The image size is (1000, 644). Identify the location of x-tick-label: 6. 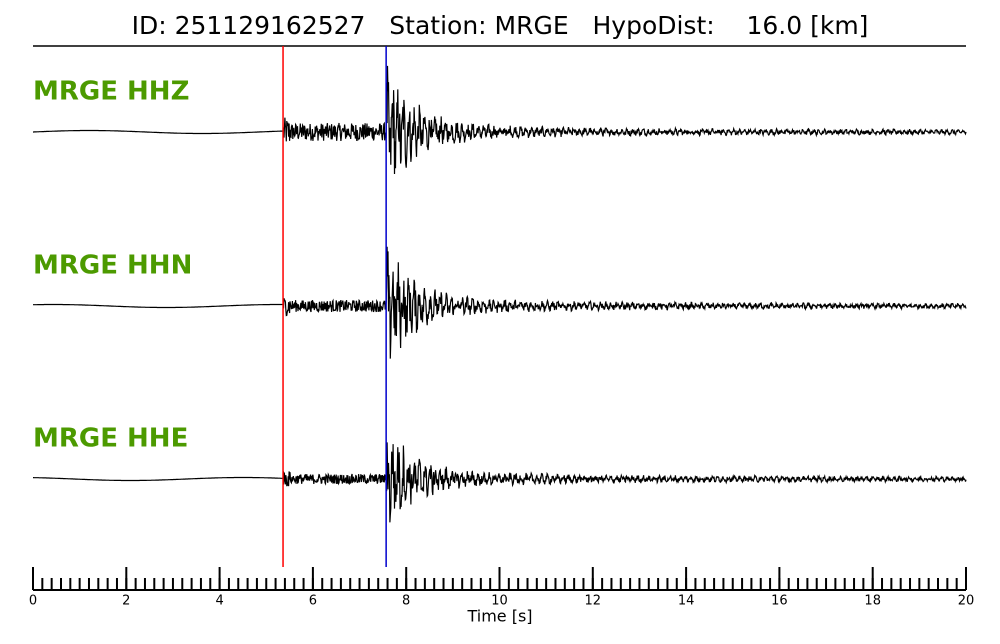
(313, 601).